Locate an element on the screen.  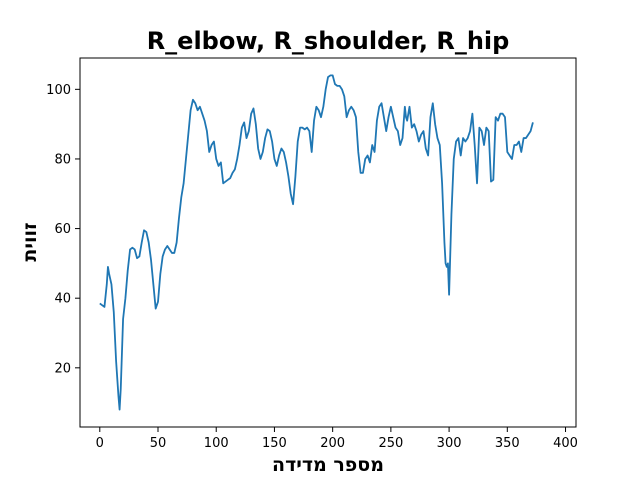
y-tick-label: 40 is located at coordinates (62, 299).